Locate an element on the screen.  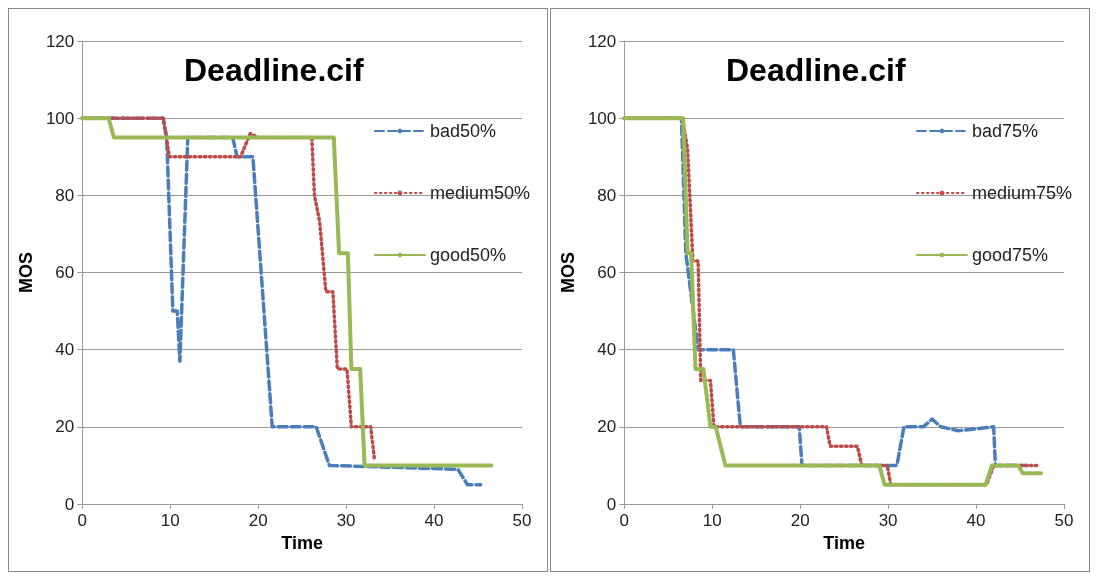
legend-label: bad75% is located at coordinates (1005, 131).